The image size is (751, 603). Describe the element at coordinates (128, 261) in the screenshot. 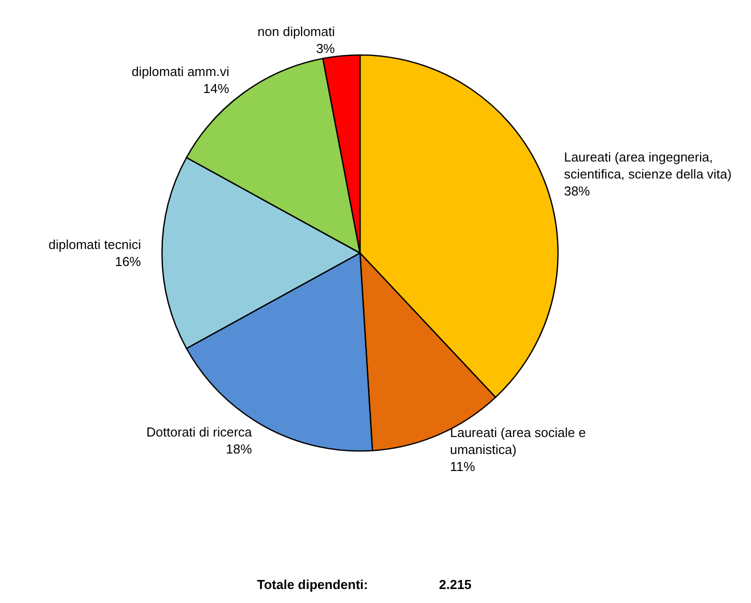

I see `data-label: 16%` at that location.